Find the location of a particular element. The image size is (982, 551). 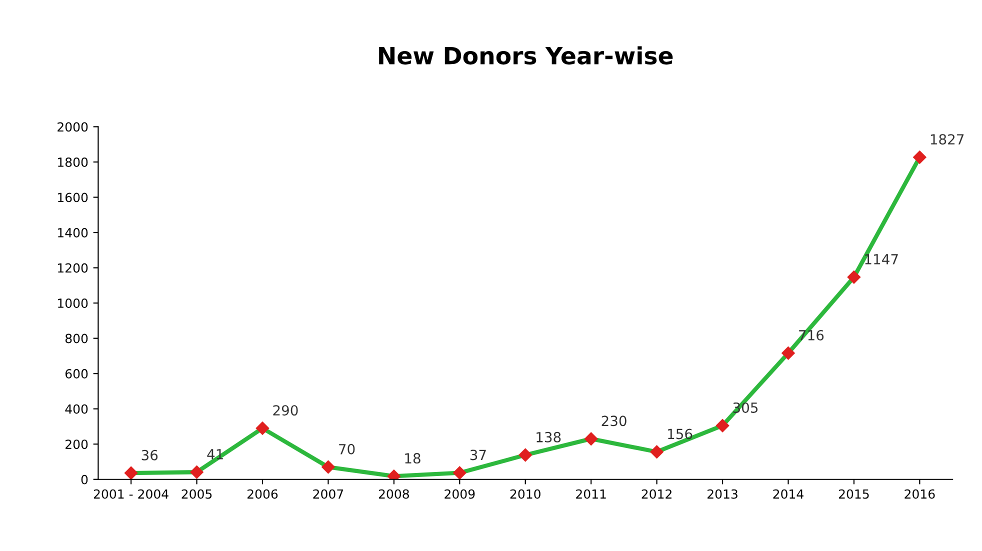

y-tick-label: 1000 is located at coordinates (73, 303).